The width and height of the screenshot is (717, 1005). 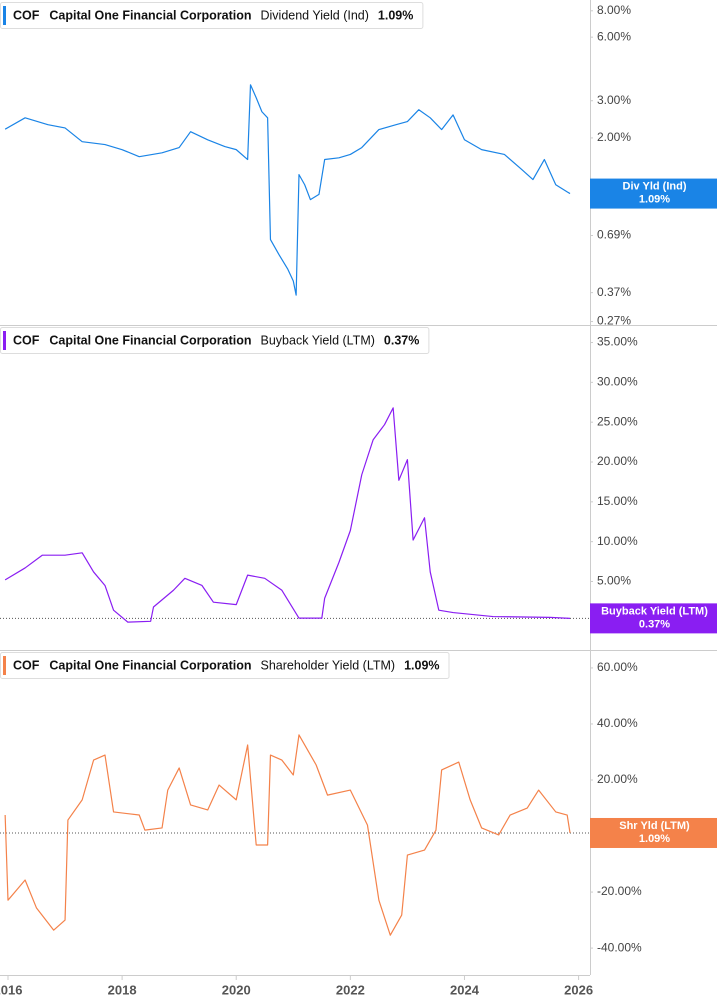 I want to click on y-tick-label: 0.37%, so click(x=614, y=292).